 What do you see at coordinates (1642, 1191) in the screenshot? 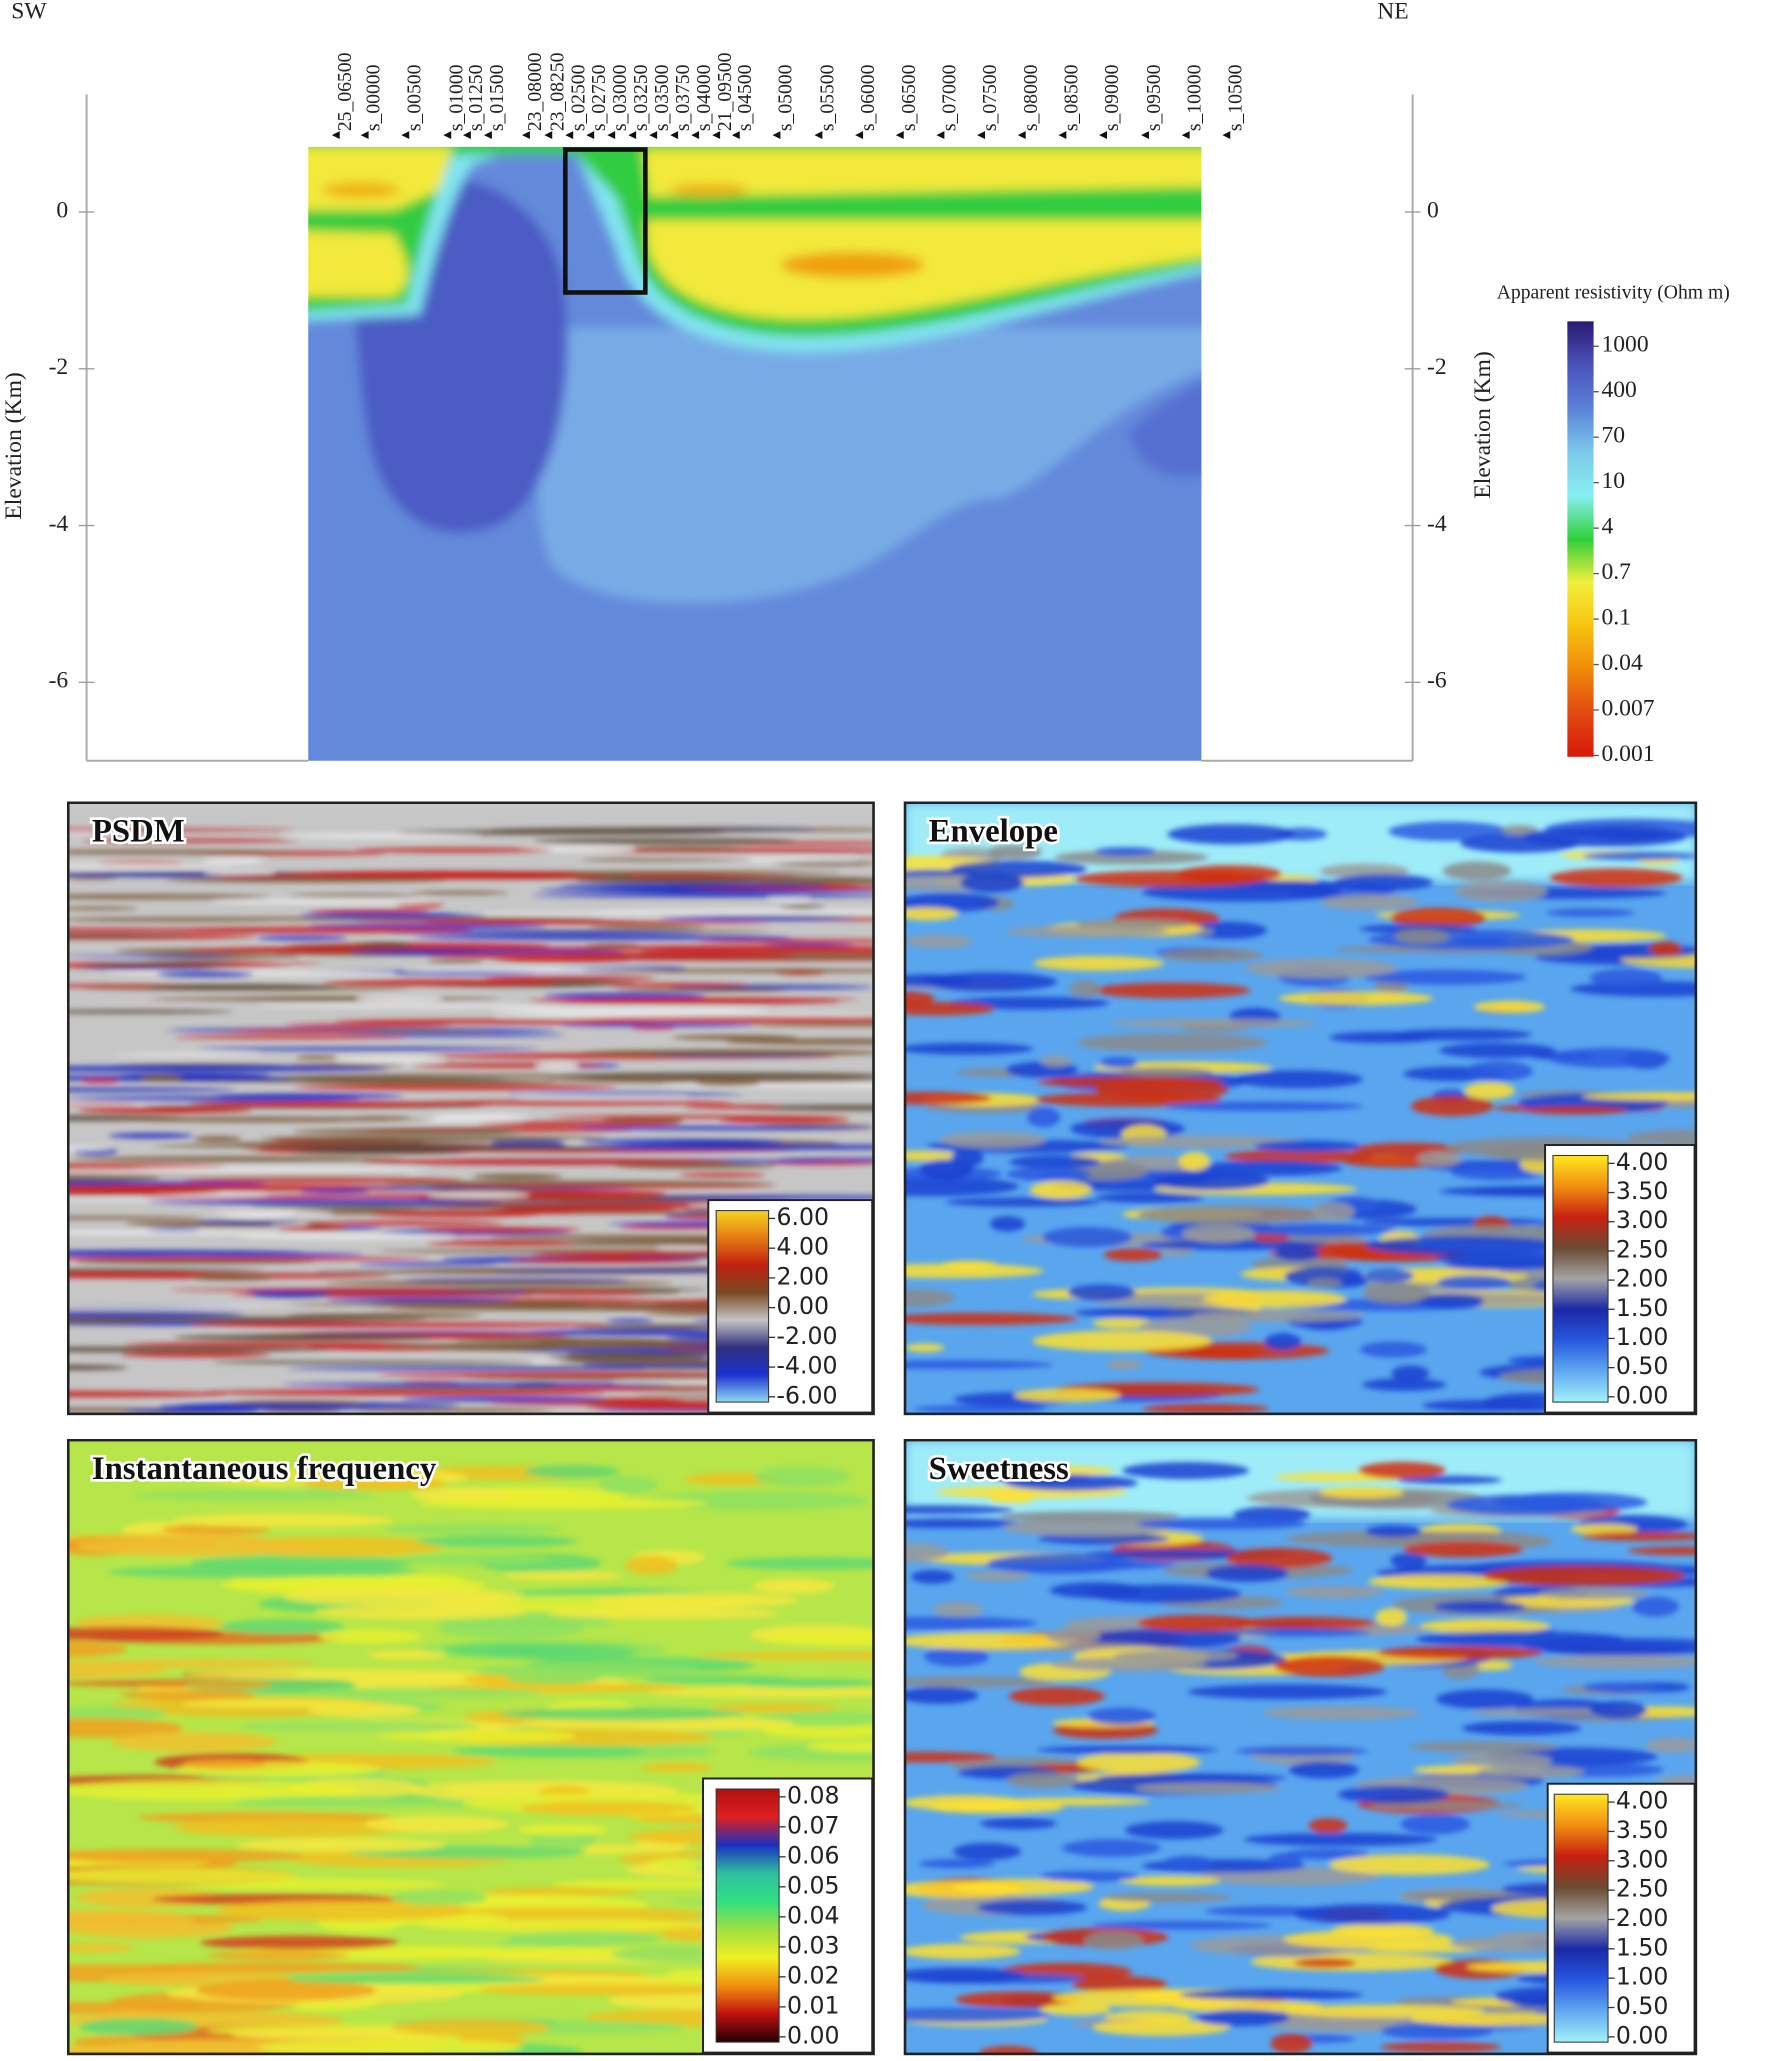
I see `colorbar-label: 3.50` at bounding box center [1642, 1191].